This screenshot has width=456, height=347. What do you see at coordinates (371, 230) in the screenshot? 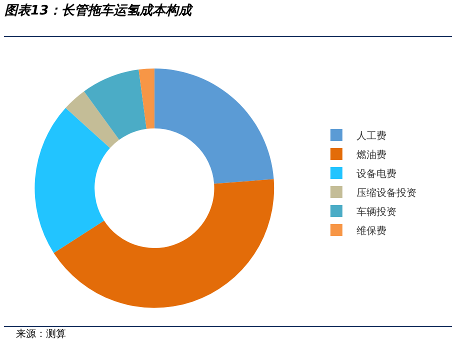
I see `legend-label: 维保费` at bounding box center [371, 230].